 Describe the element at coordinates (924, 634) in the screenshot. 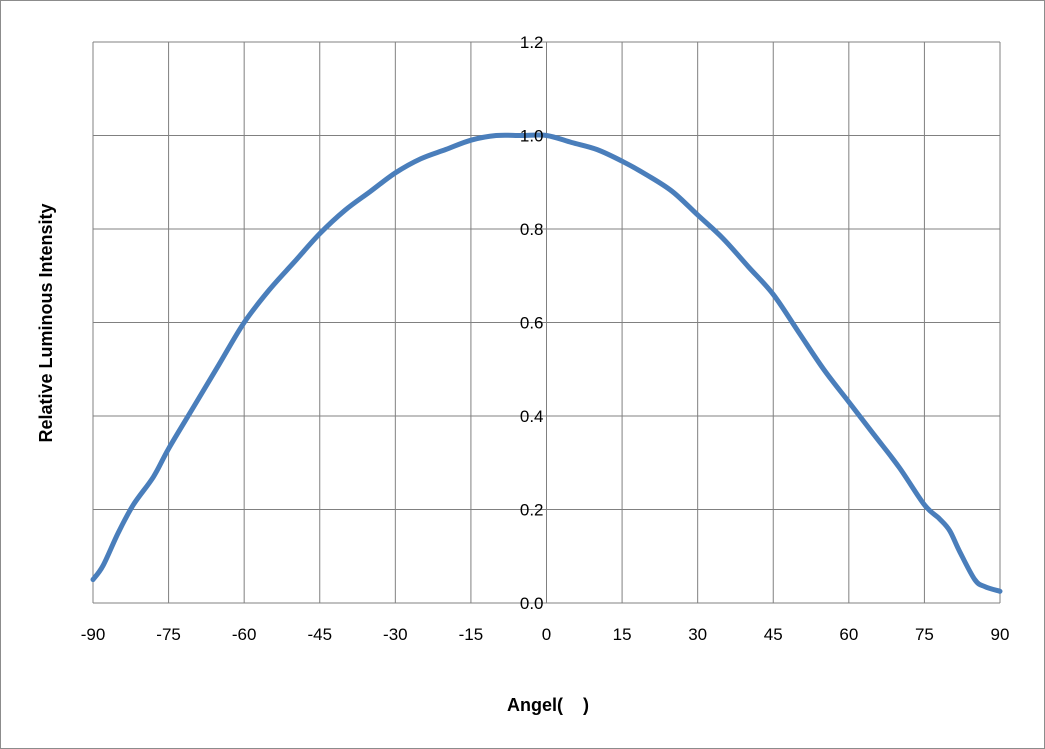

I see `x-tick-label: 75` at that location.